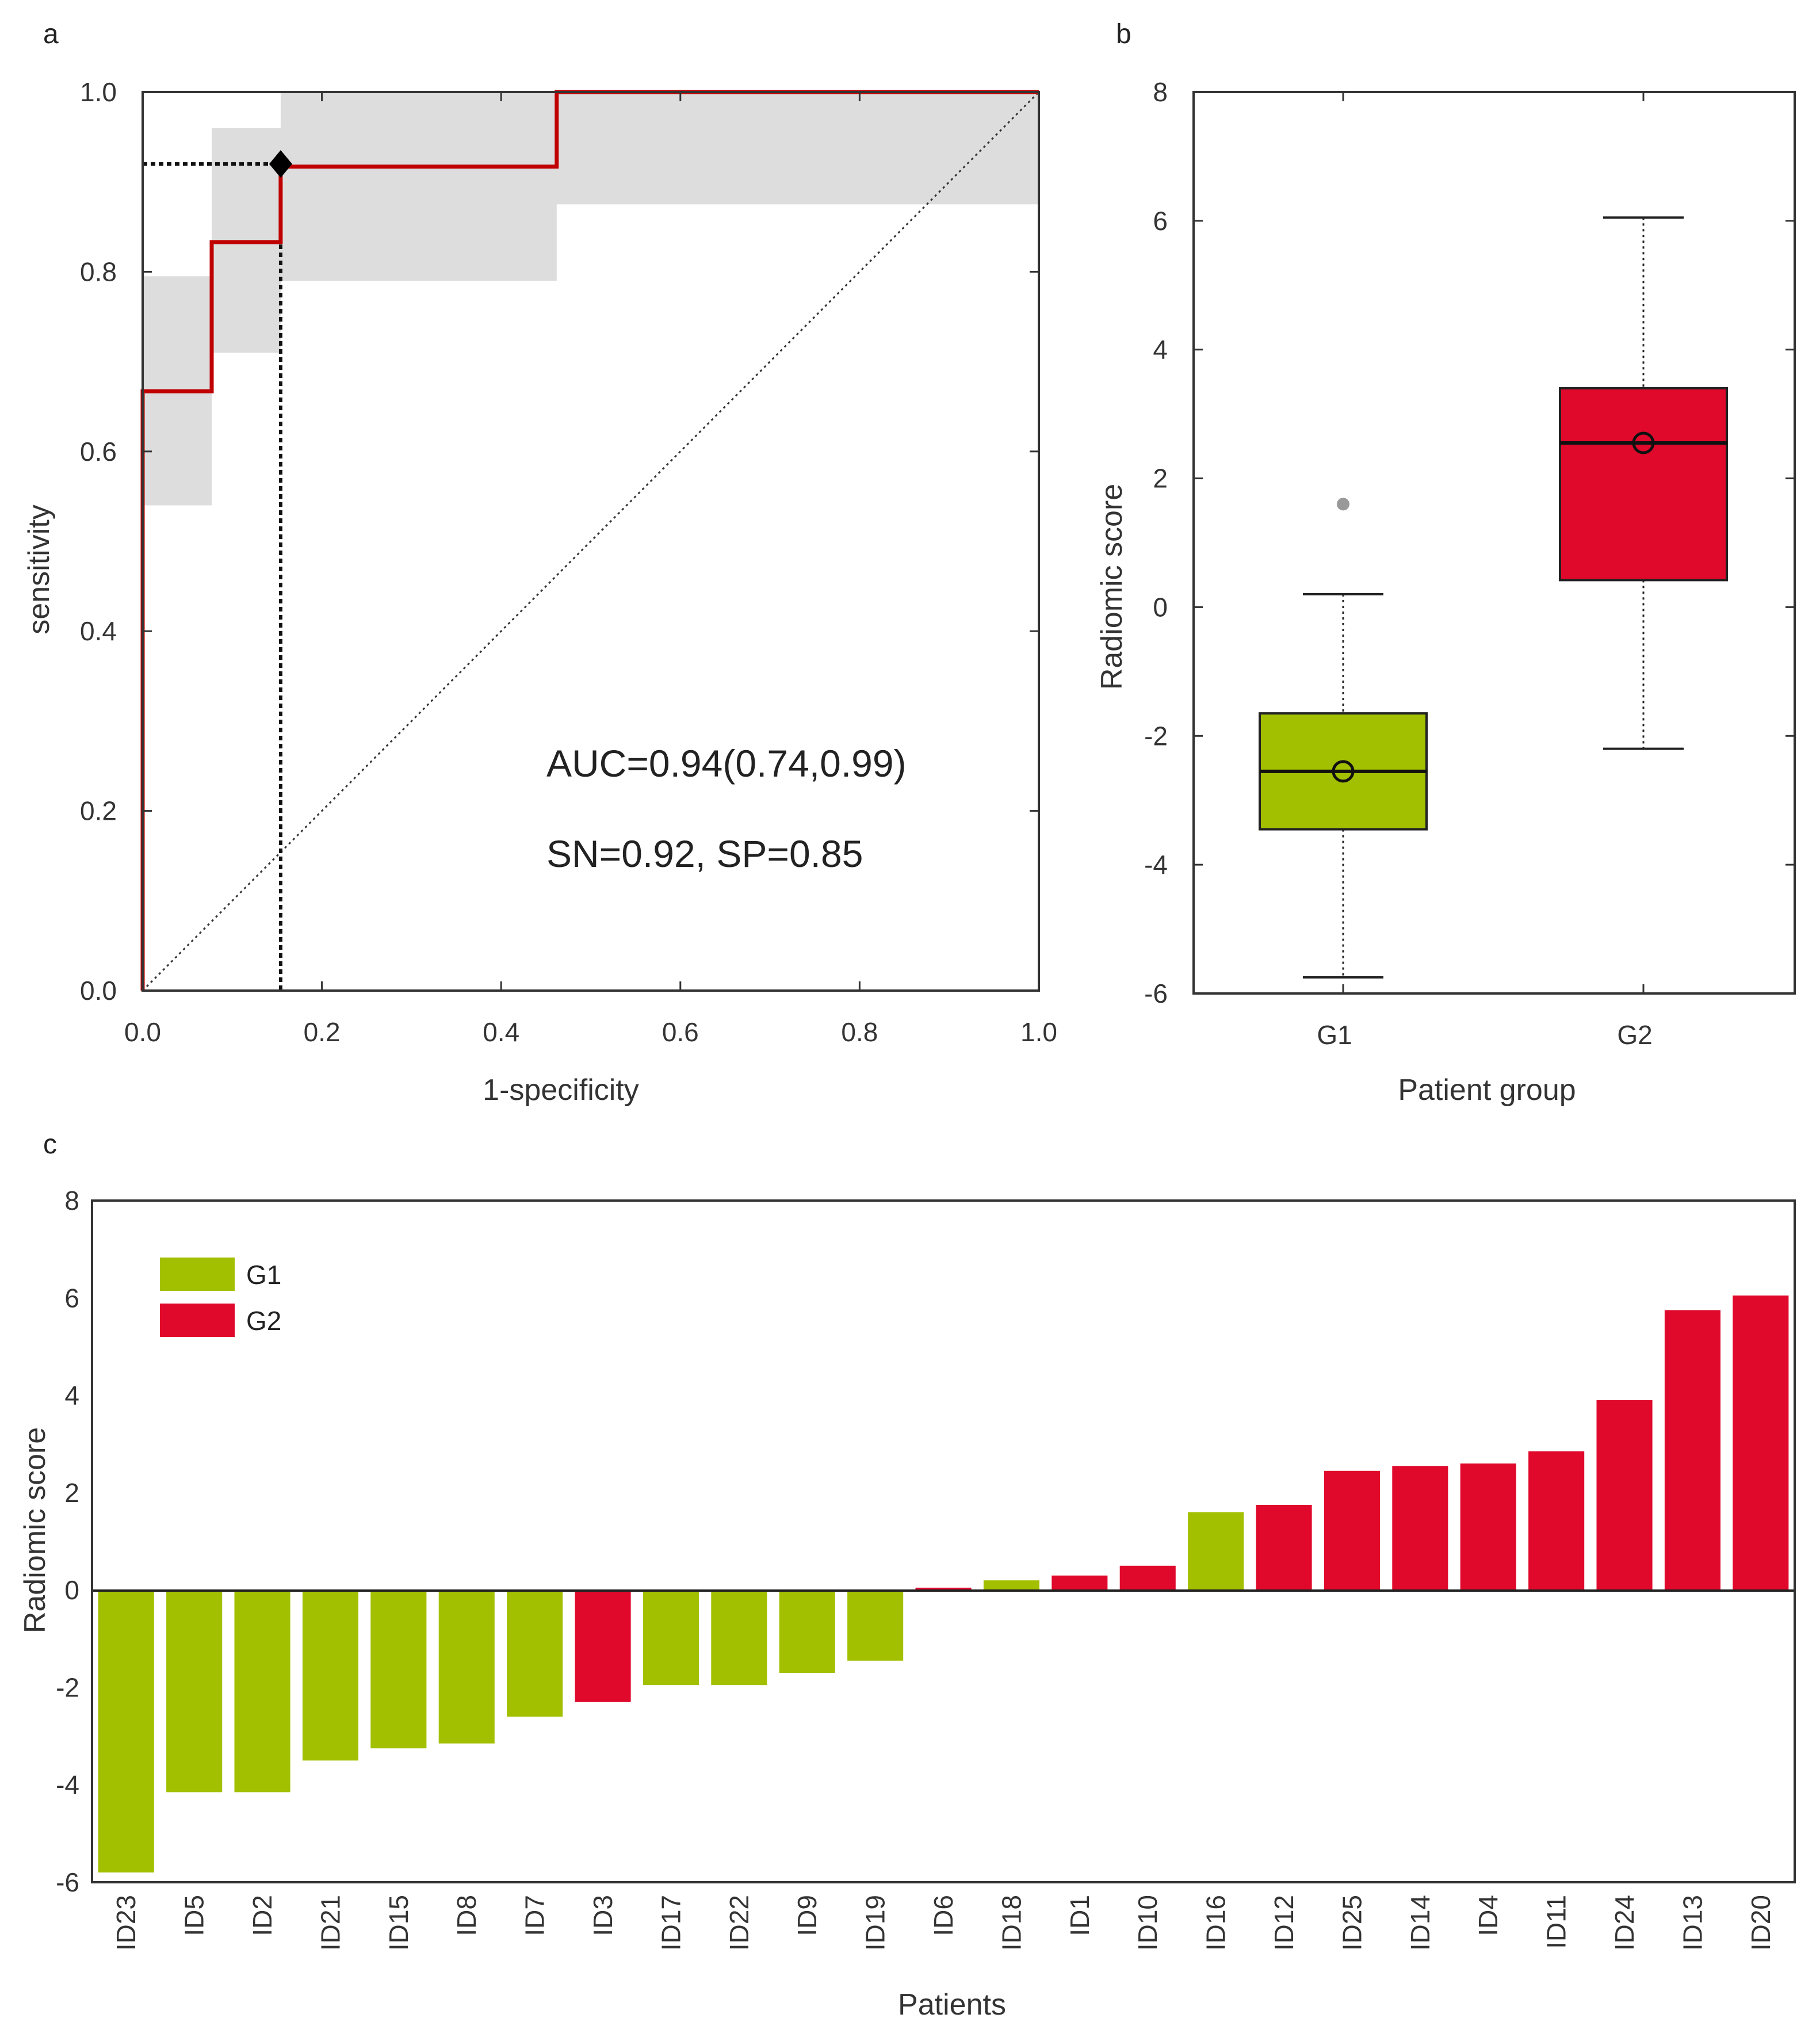 The image size is (1820, 2037). Describe the element at coordinates (739, 1923) in the screenshot. I see `x-tick-label: ID22` at that location.